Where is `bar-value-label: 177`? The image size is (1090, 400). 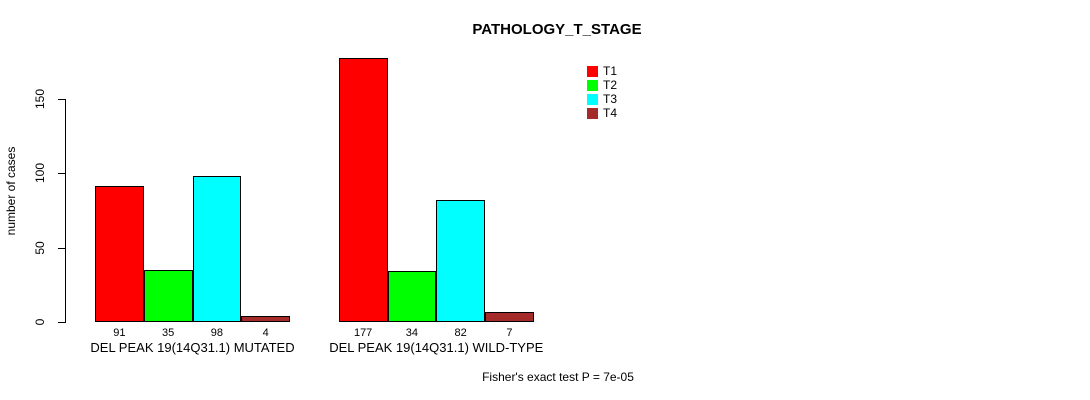 bar-value-label: 177 is located at coordinates (363, 333).